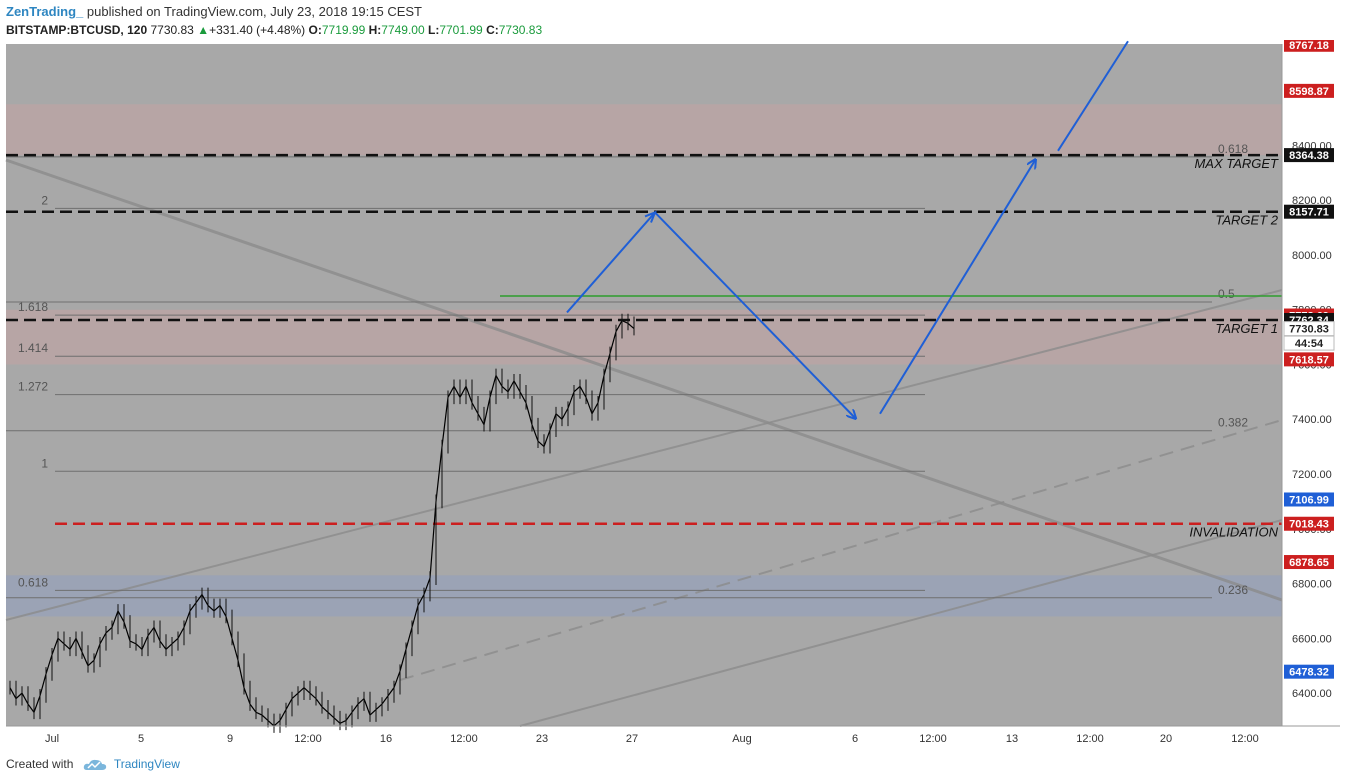 Image resolution: width=1348 pixels, height=784 pixels. What do you see at coordinates (1012, 739) in the screenshot?
I see `x-tick-label: 13` at bounding box center [1012, 739].